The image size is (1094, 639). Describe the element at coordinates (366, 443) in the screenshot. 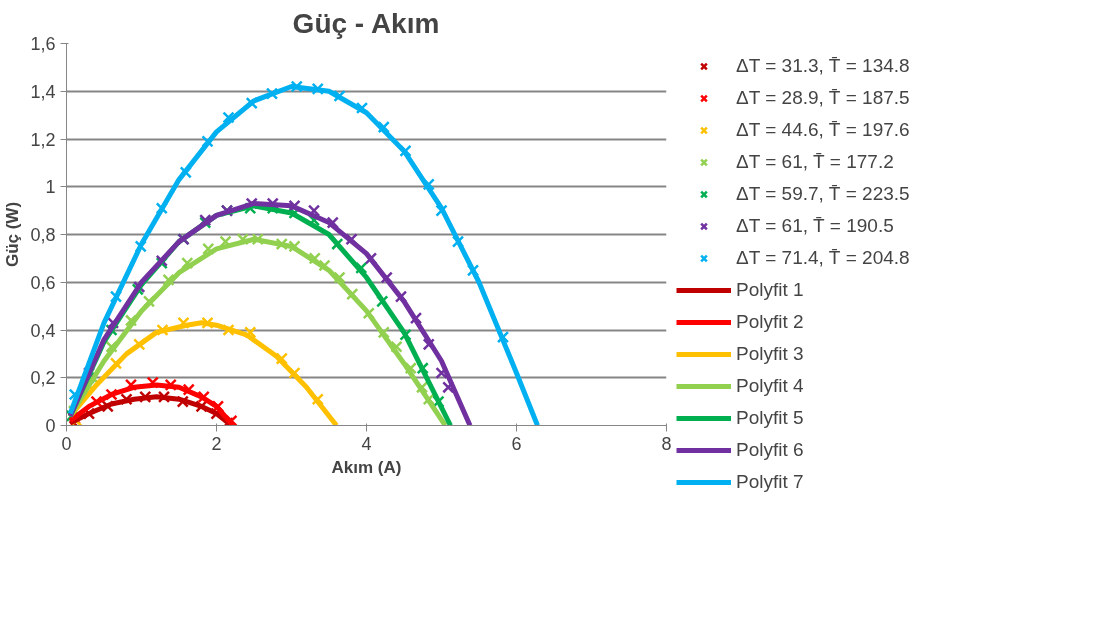

I see `x-tick-label: 4` at that location.